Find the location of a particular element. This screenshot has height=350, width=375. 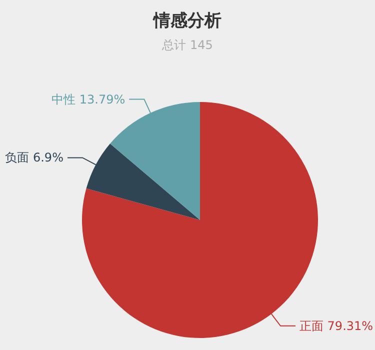

slice-label: 中性 13.79% is located at coordinates (89, 99).